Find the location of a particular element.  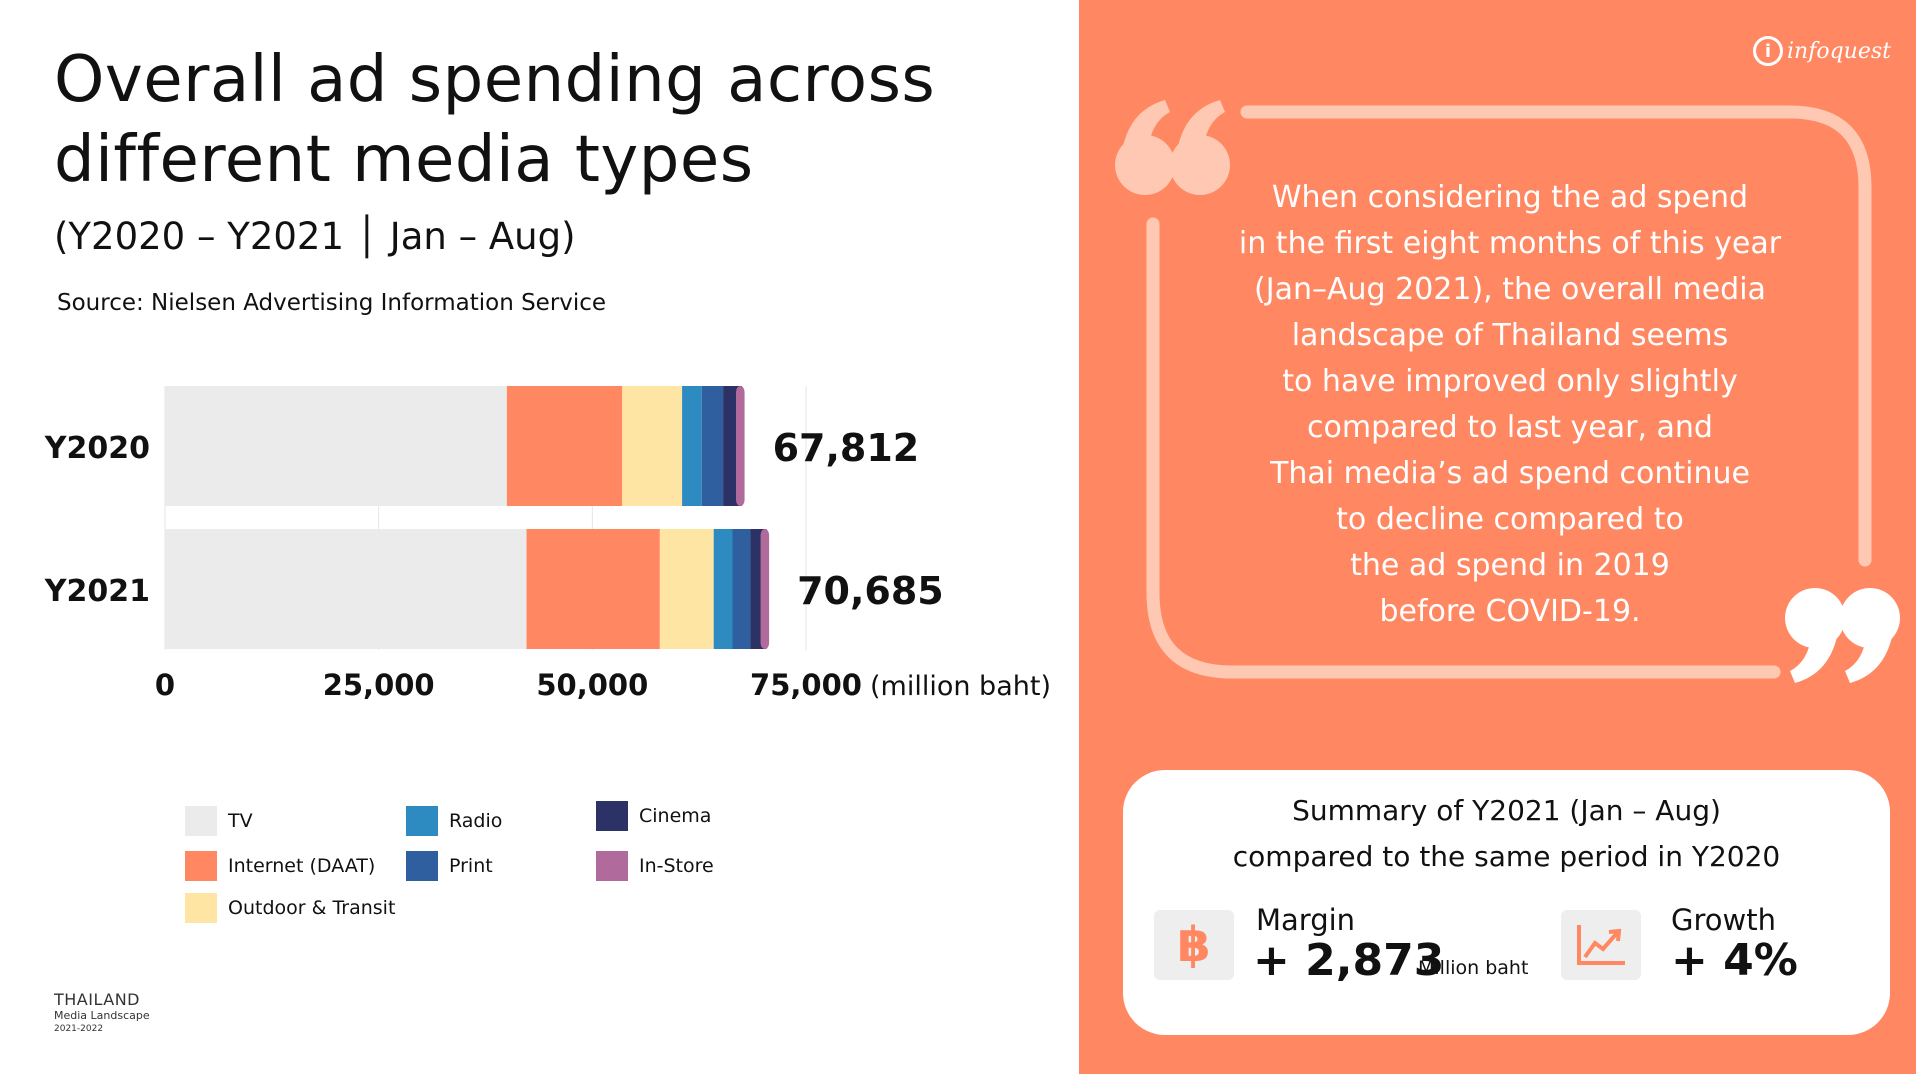

legend-label-in-store: In-Store is located at coordinates (676, 866).